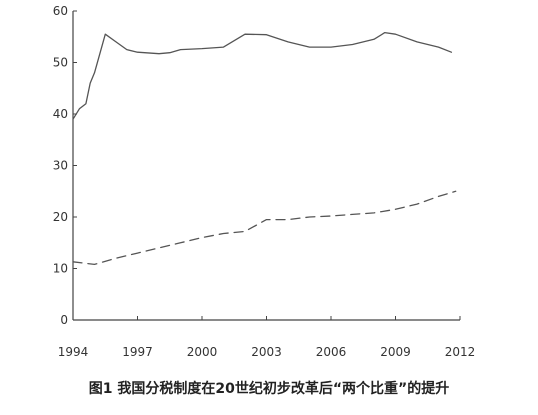 The image size is (538, 415). Describe the element at coordinates (60, 11) in the screenshot. I see `y-tick-label: 60` at that location.